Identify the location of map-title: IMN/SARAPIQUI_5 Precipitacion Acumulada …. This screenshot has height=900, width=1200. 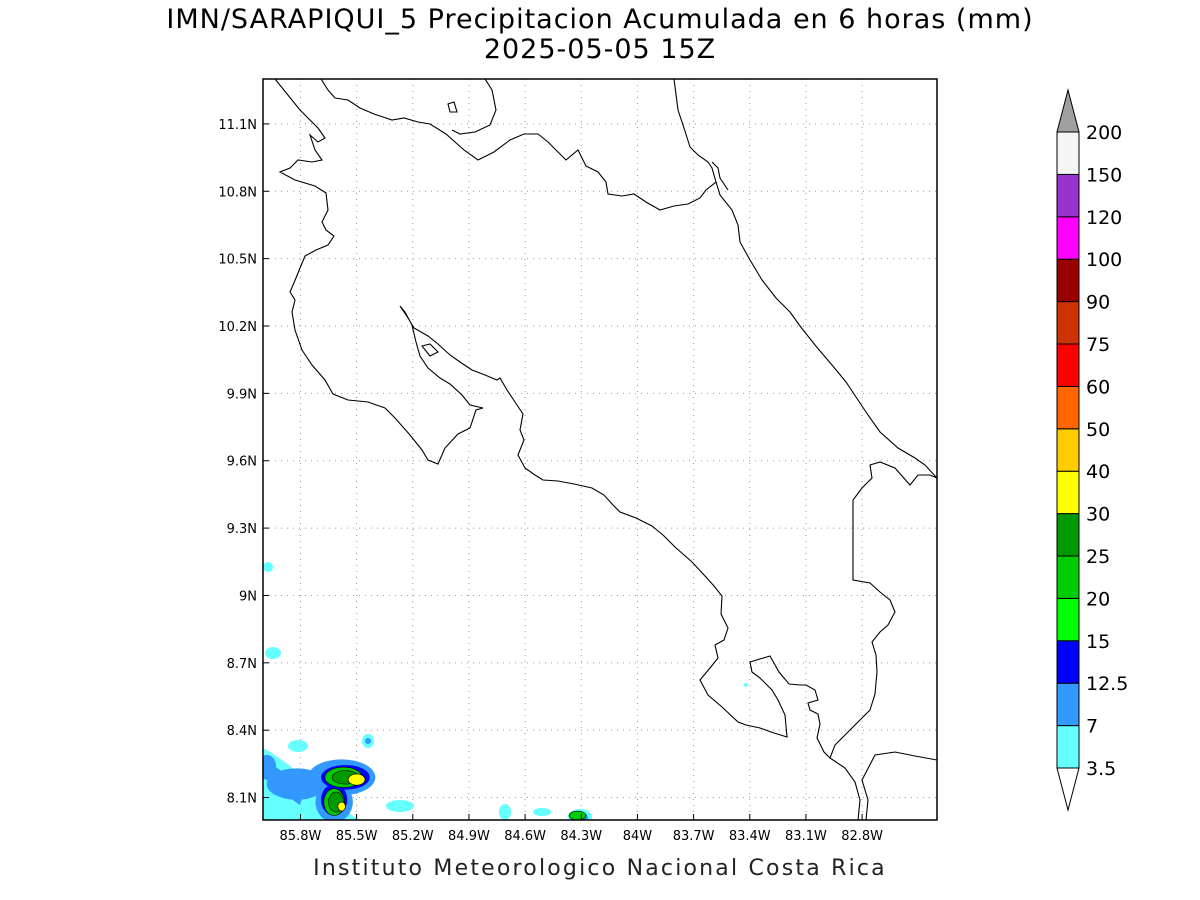
(600, 19).